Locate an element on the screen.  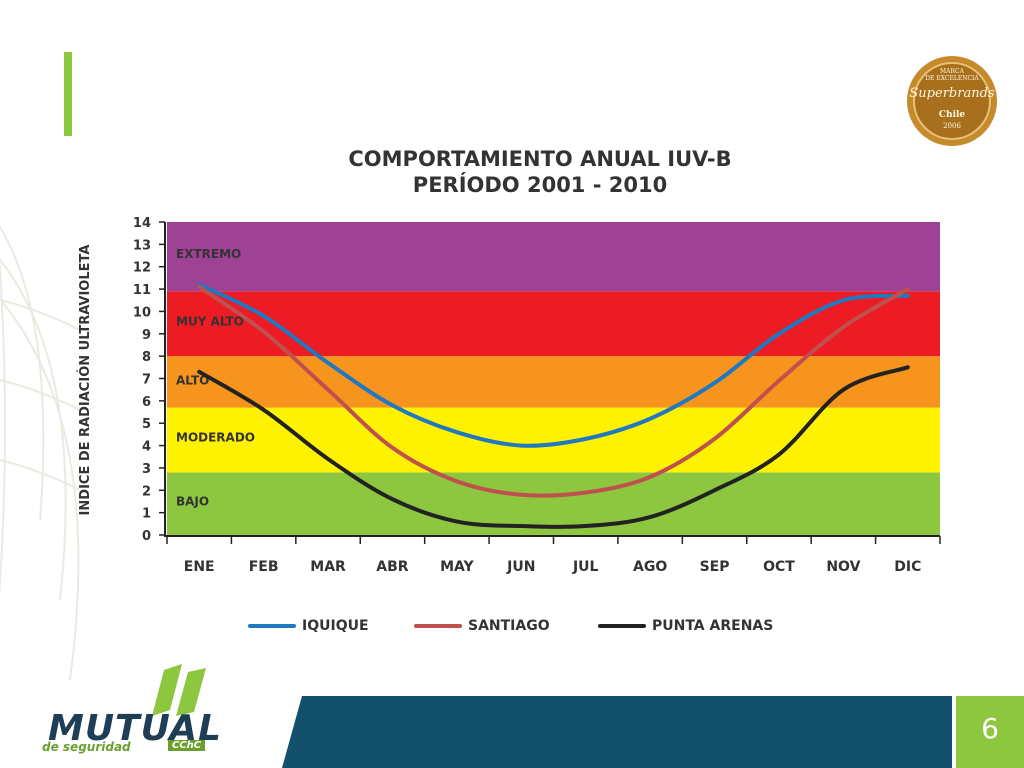
x-tick-label: ABR is located at coordinates (392, 567).